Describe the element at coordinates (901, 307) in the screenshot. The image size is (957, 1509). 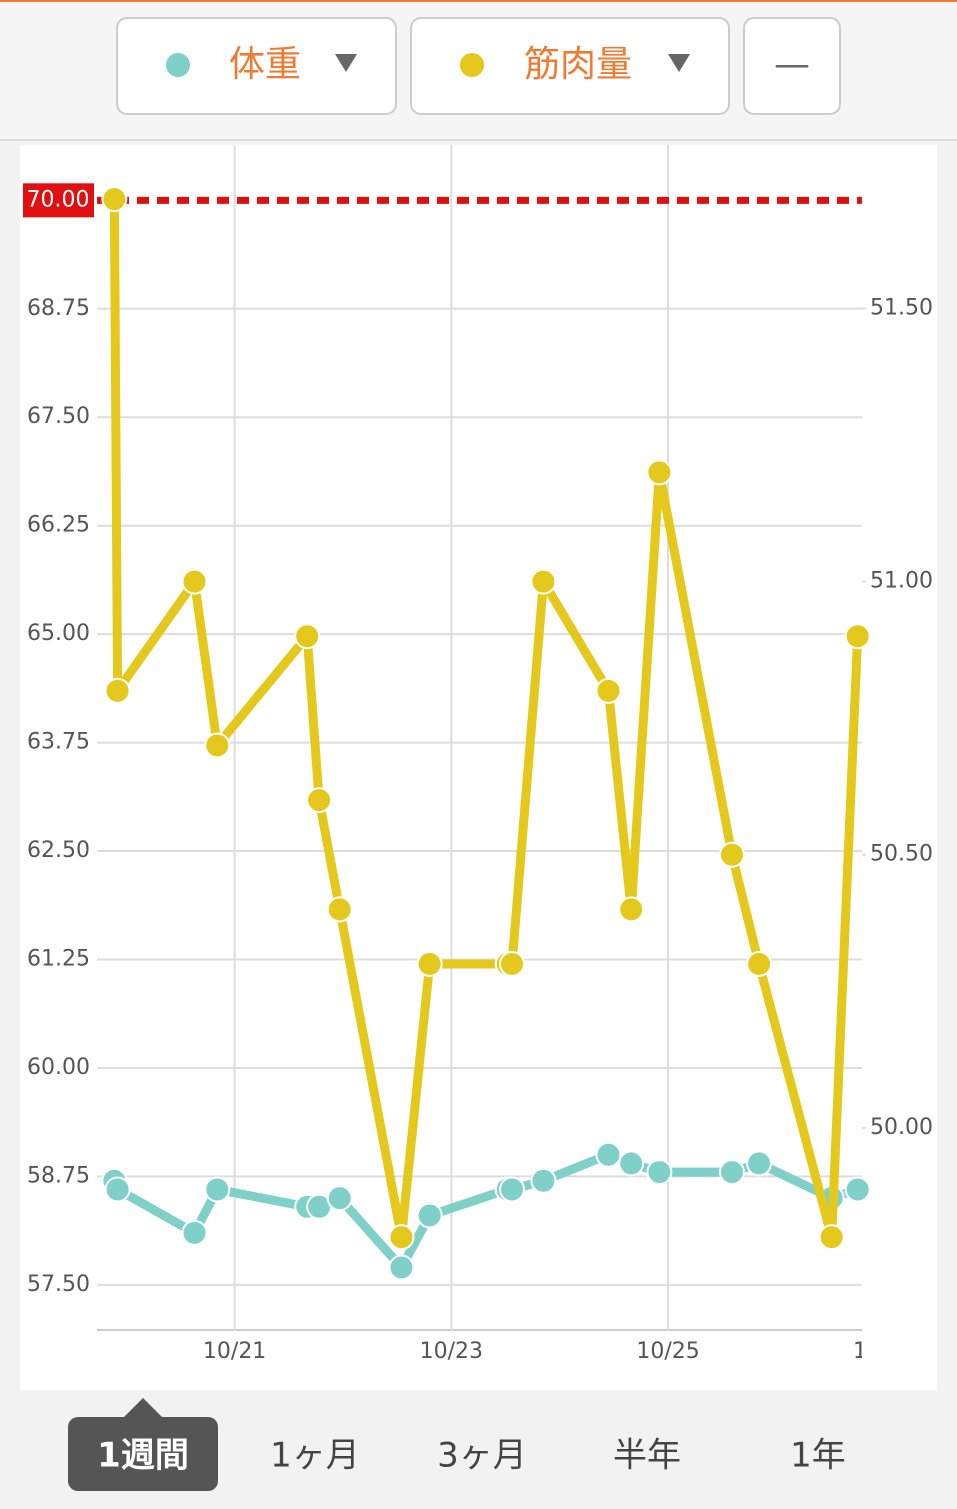
I see `y2-tick-label: 51.50` at that location.